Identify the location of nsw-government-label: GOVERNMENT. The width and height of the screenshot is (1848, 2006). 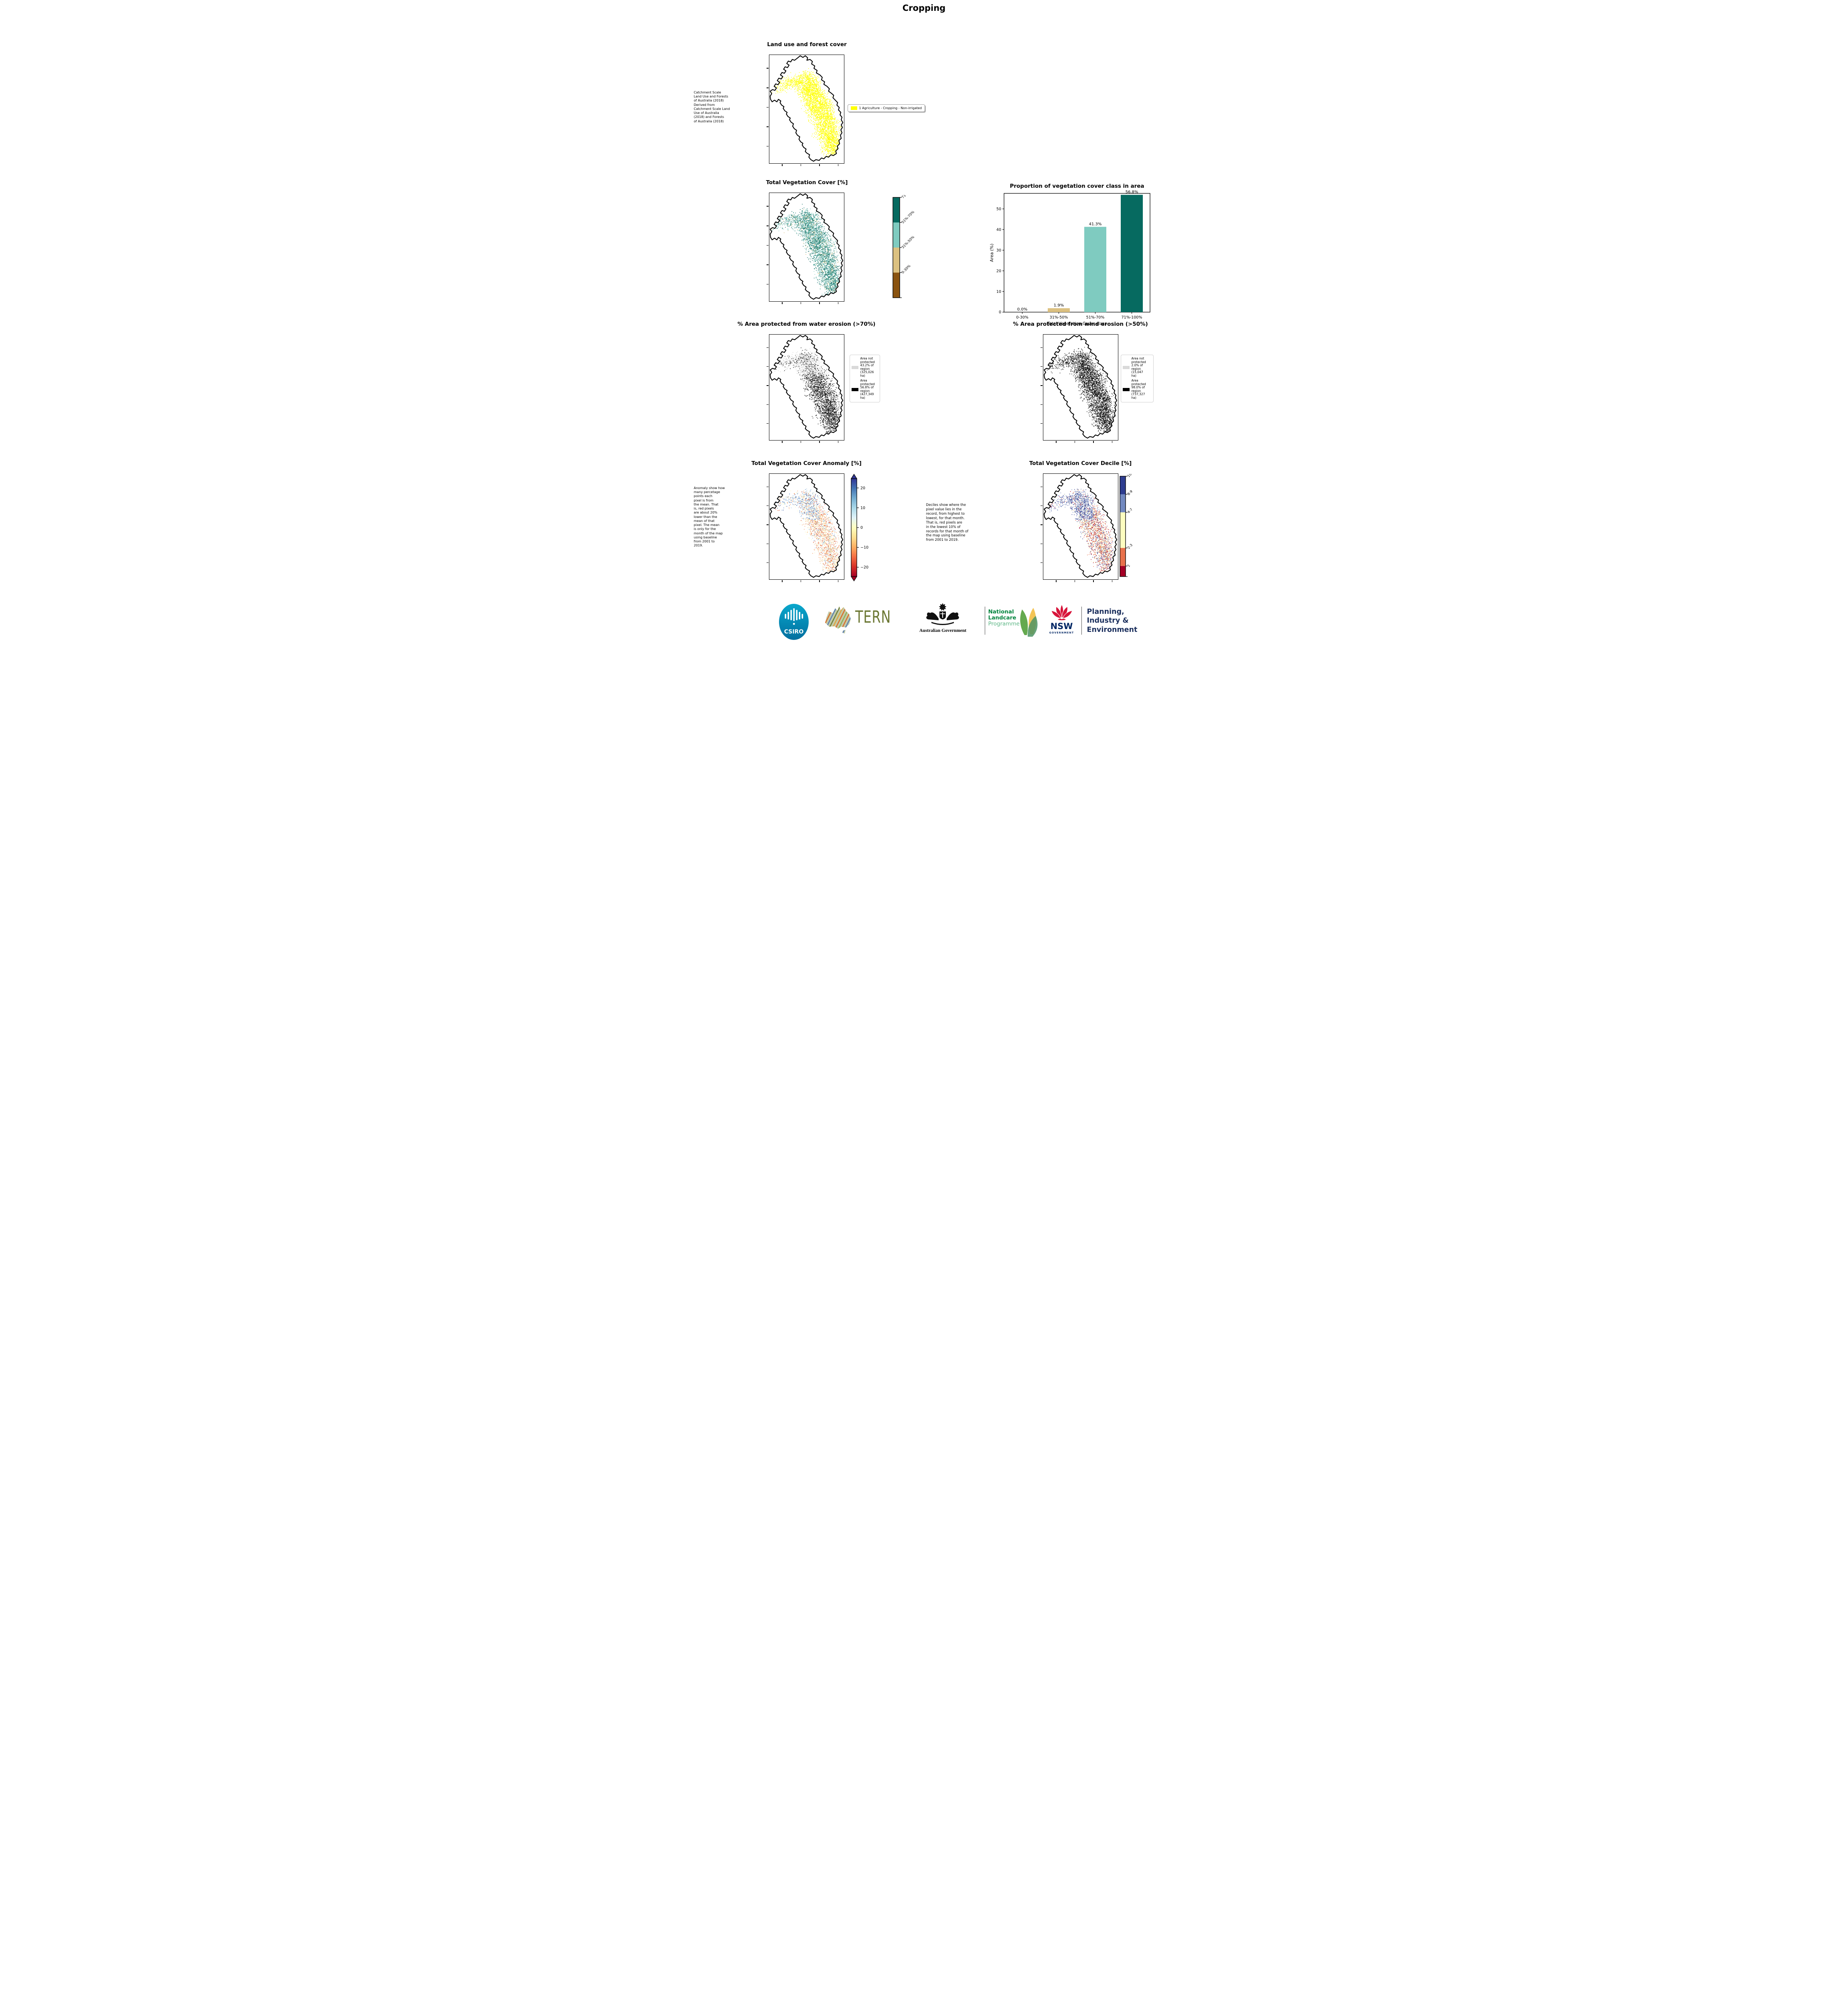
(1061, 632).